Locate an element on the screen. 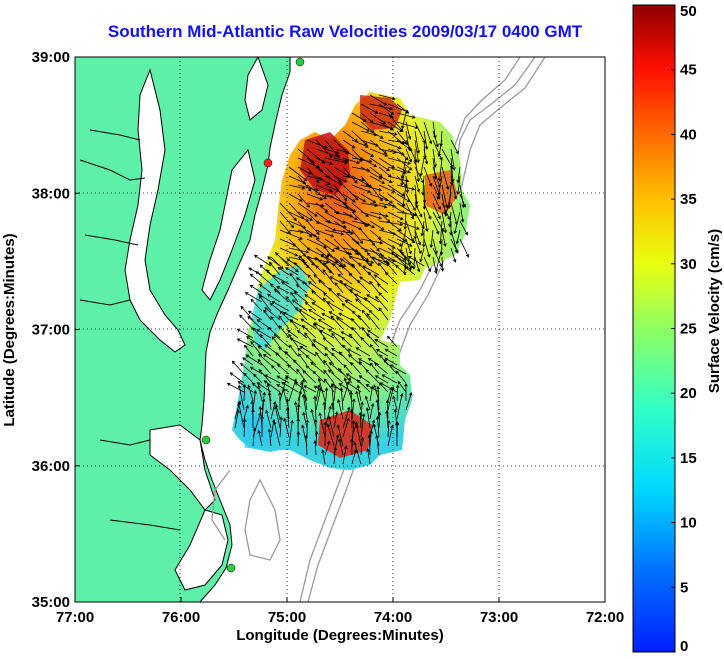 This screenshot has height=659, width=724. colorbar-tick-label: 10 is located at coordinates (688, 523).